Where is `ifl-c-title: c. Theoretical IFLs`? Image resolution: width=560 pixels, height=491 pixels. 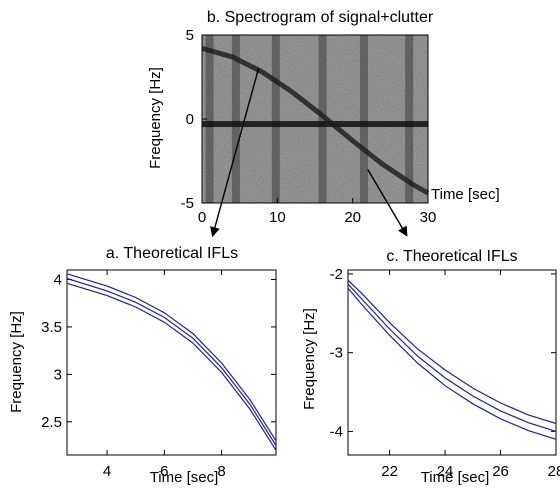
ifl-c-title: c. Theoretical IFLs is located at coordinates (451, 256).